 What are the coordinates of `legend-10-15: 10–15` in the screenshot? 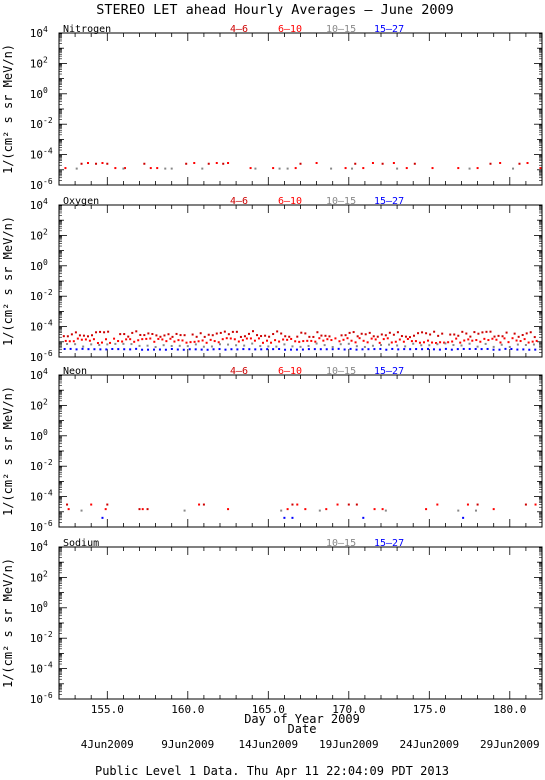 It's located at (341, 543).